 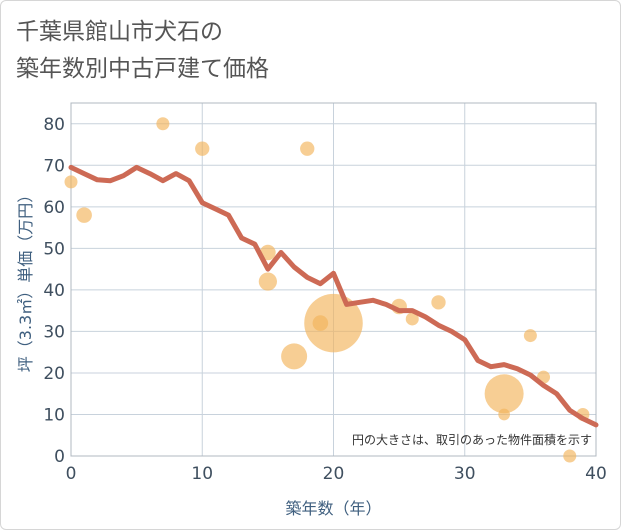 I want to click on y-tick-label: 60, so click(x=54, y=208).